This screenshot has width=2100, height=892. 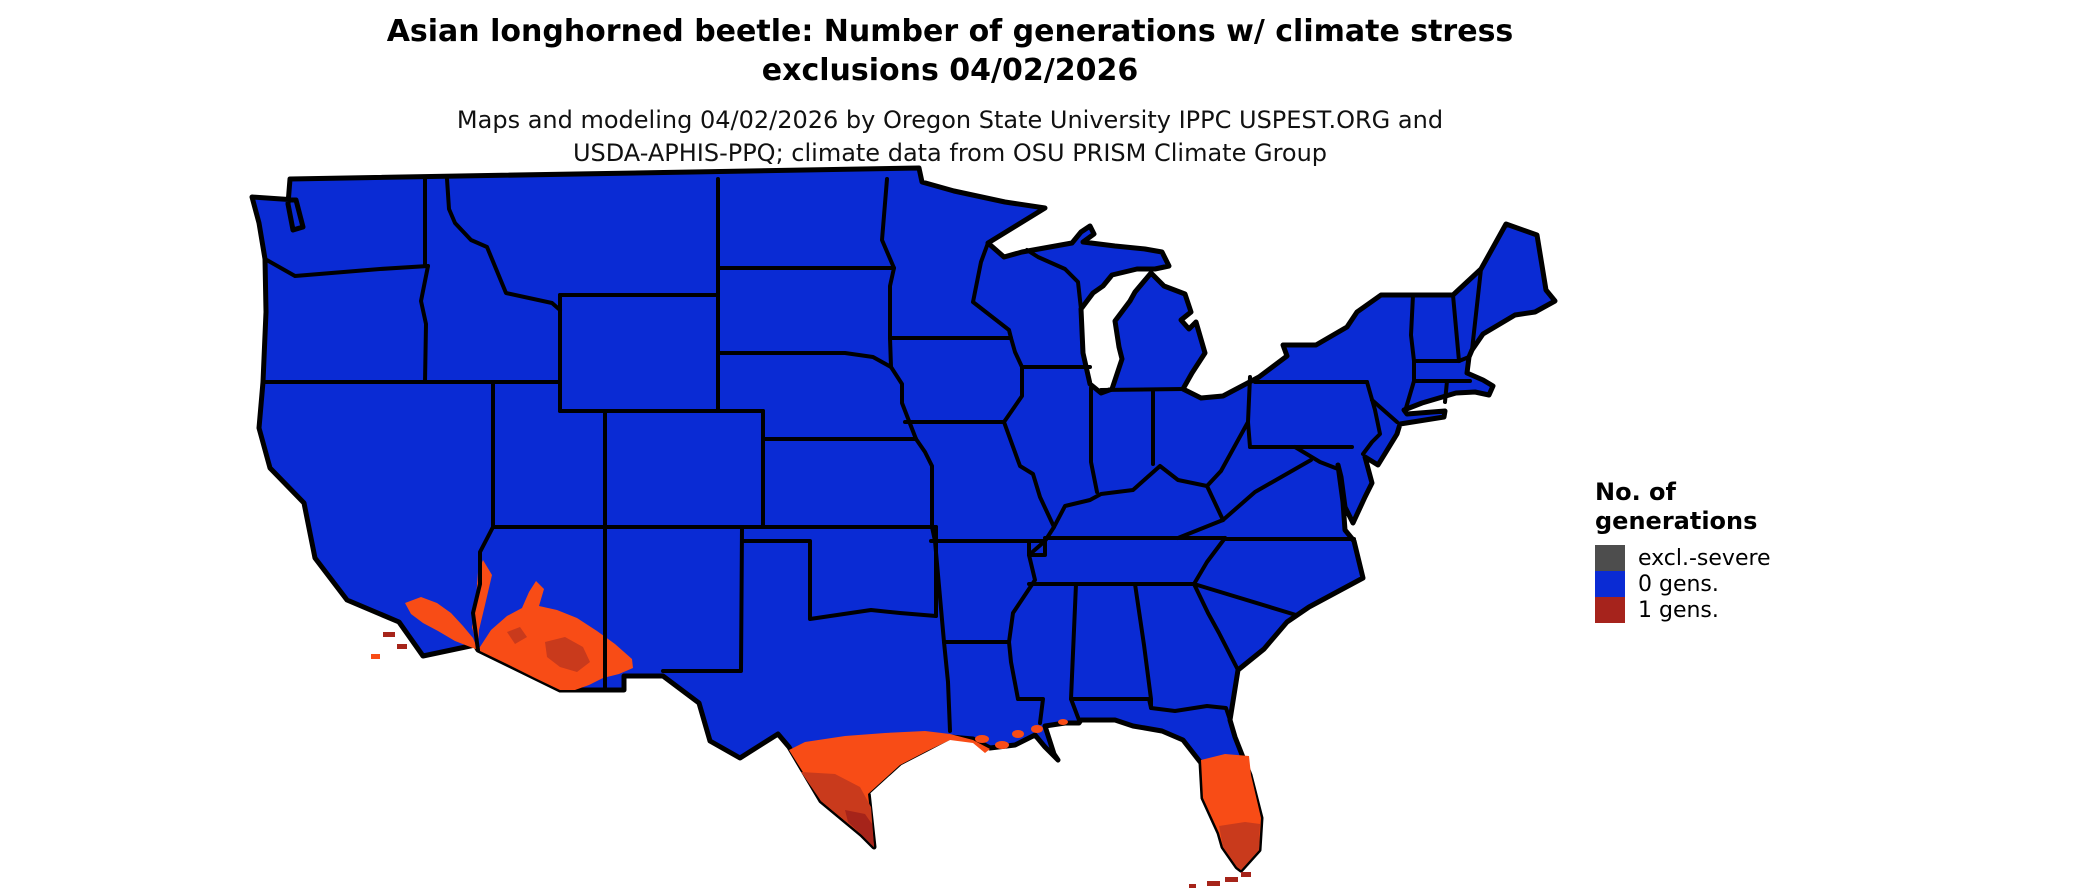 I want to click on border-tx-nm, so click(x=702, y=599).